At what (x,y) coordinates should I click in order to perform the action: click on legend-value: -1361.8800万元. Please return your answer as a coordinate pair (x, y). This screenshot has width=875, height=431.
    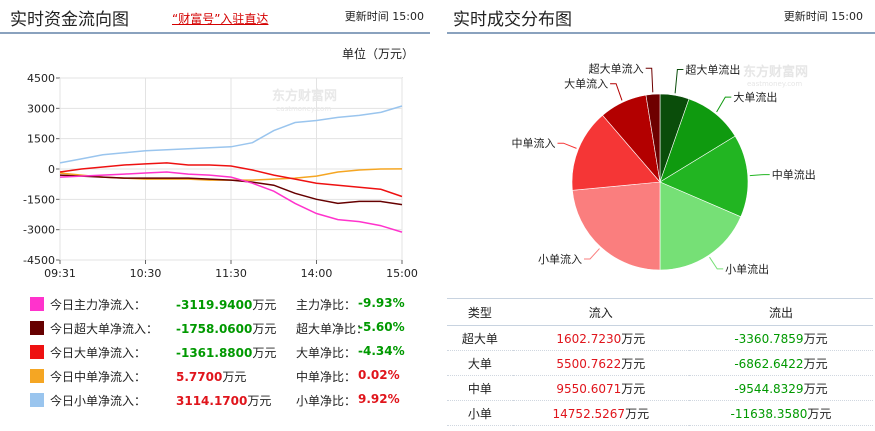
    Looking at the image, I should click on (226, 353).